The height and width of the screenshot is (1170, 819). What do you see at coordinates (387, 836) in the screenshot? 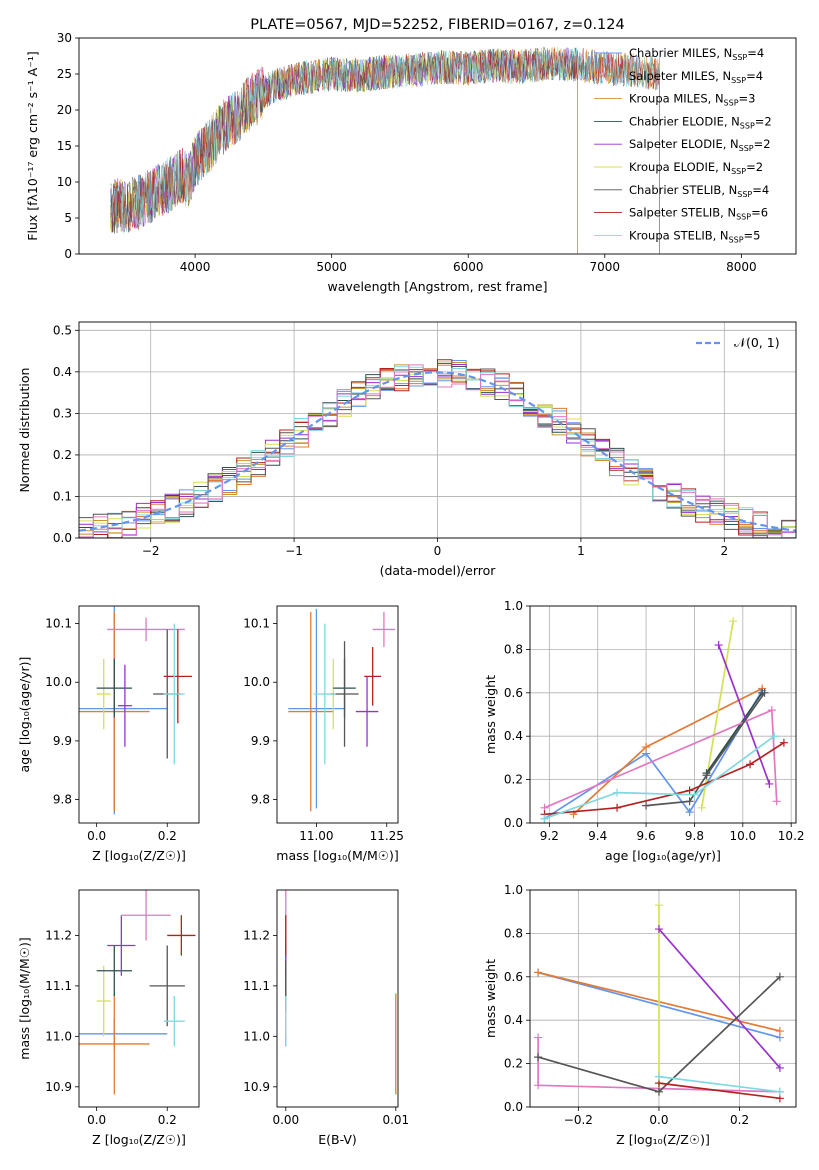
I see `x-tick-label: 11.25` at bounding box center [387, 836].